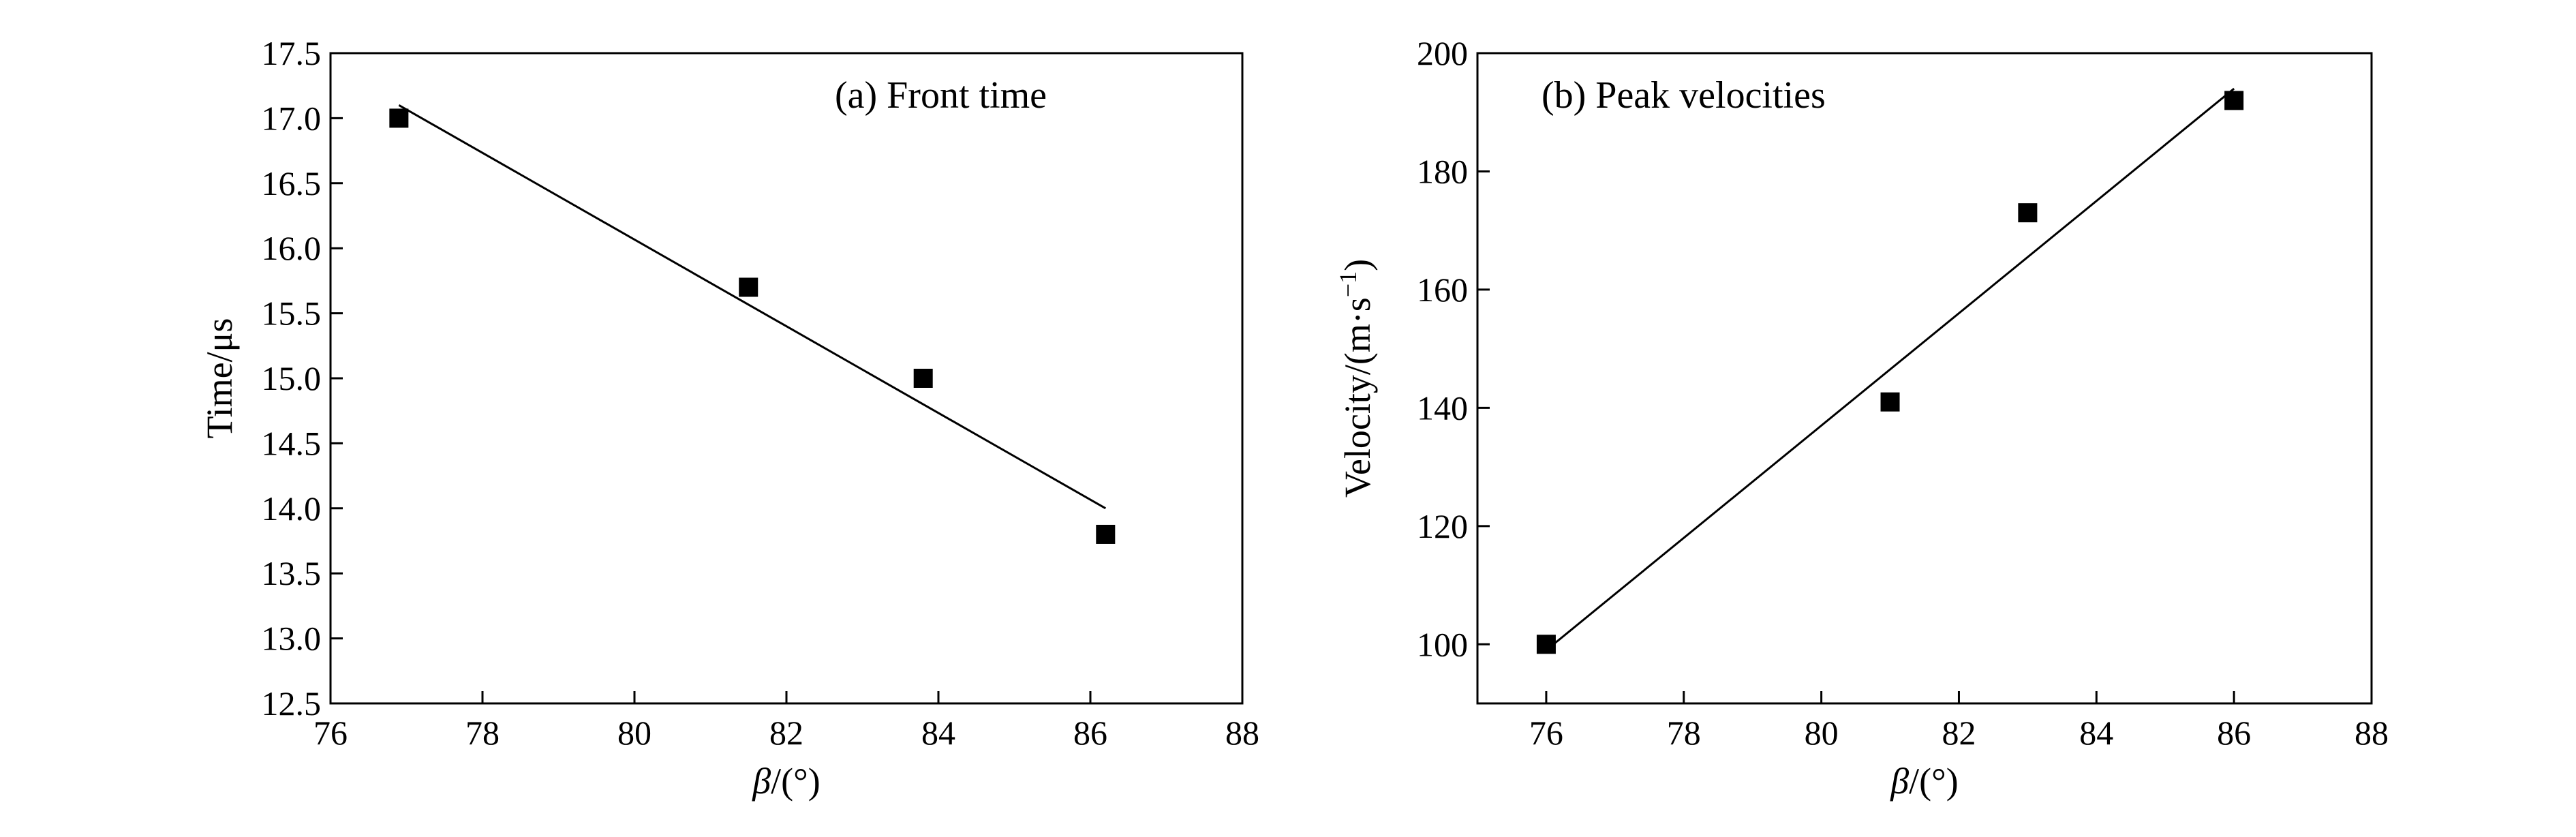 The height and width of the screenshot is (837, 2576). I want to click on y-tick-label: 12.5, so click(292, 703).